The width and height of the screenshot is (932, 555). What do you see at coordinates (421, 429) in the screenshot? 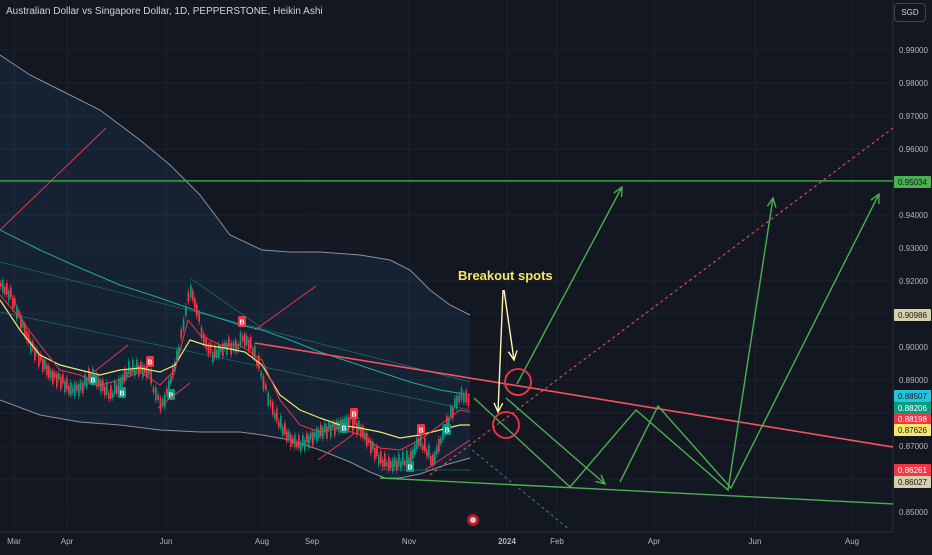
I see `signal-badge` at bounding box center [421, 429].